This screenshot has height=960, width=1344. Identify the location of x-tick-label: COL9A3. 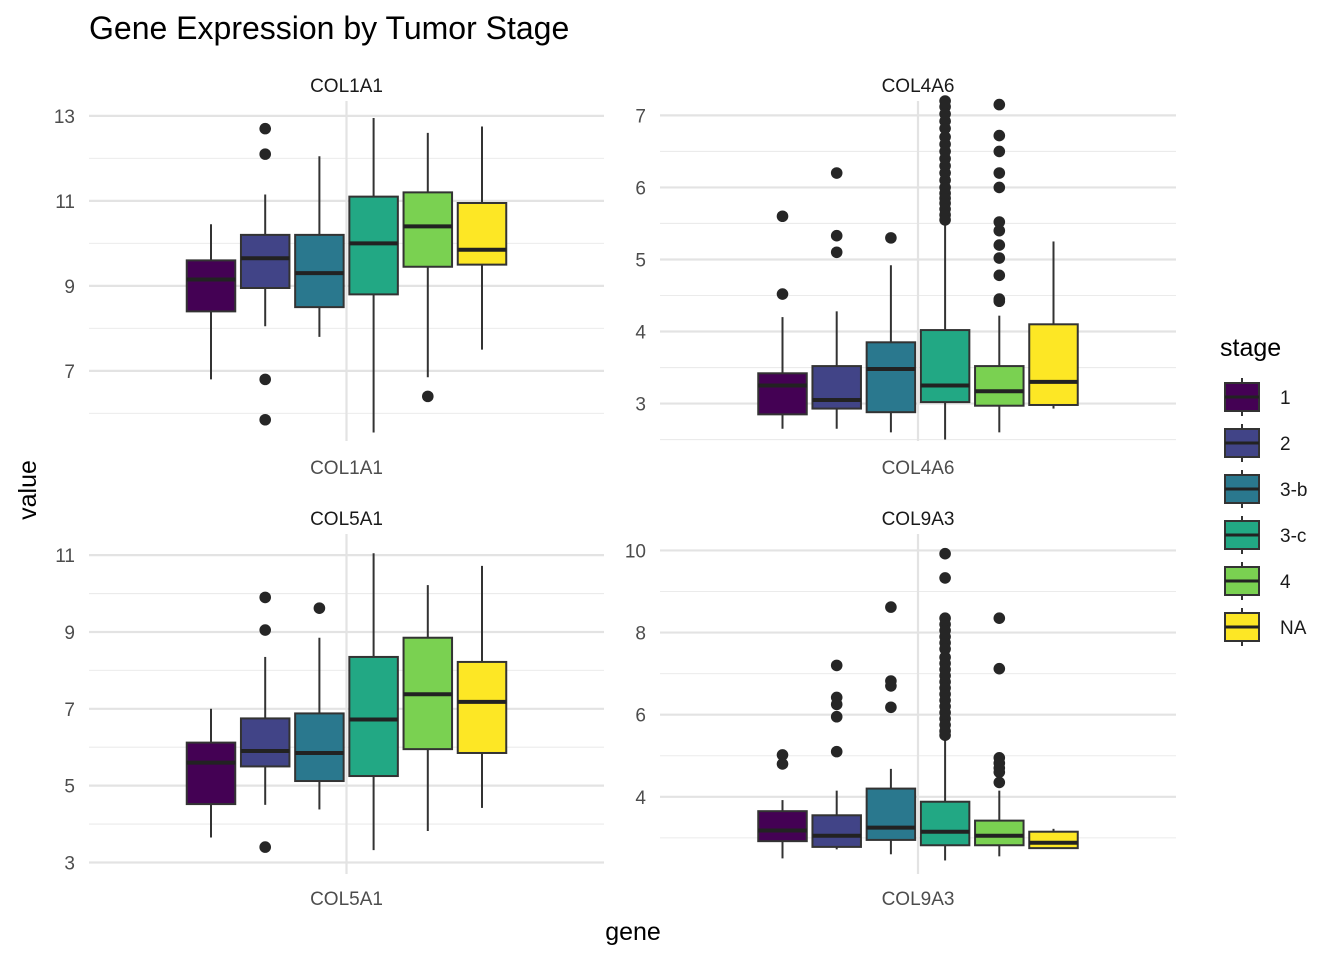
(918, 899).